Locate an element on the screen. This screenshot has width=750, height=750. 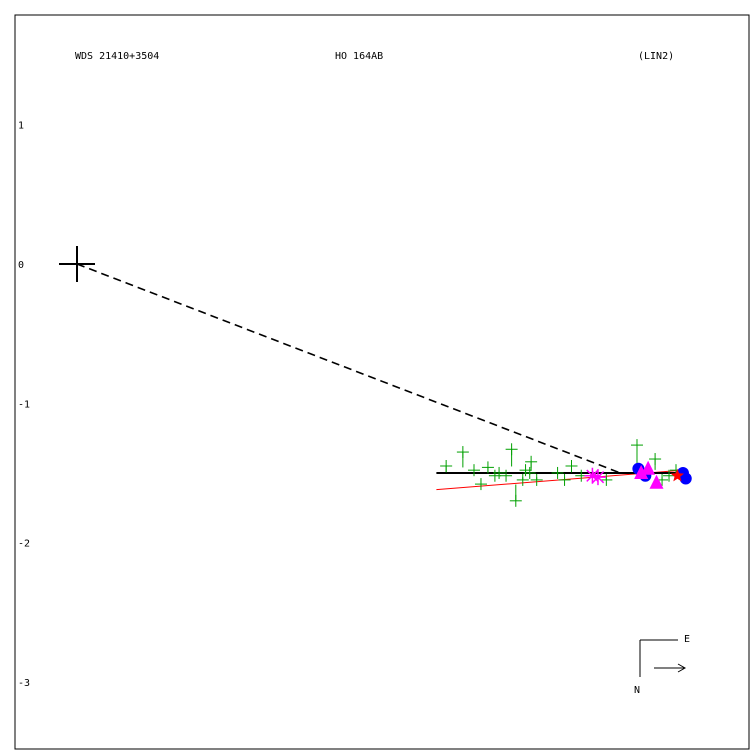
y-tick-label: -2 is located at coordinates (24, 544).